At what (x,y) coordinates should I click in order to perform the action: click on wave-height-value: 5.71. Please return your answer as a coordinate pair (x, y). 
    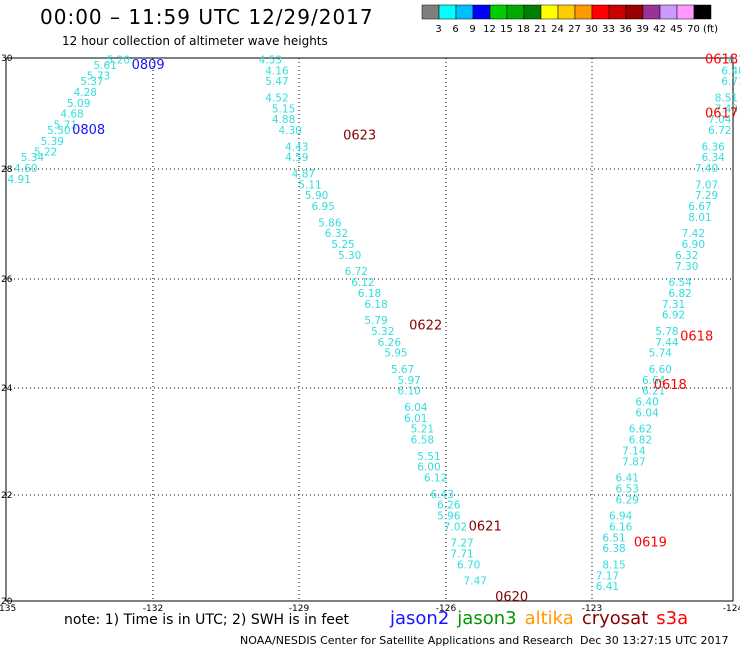
    Looking at the image, I should click on (65, 126).